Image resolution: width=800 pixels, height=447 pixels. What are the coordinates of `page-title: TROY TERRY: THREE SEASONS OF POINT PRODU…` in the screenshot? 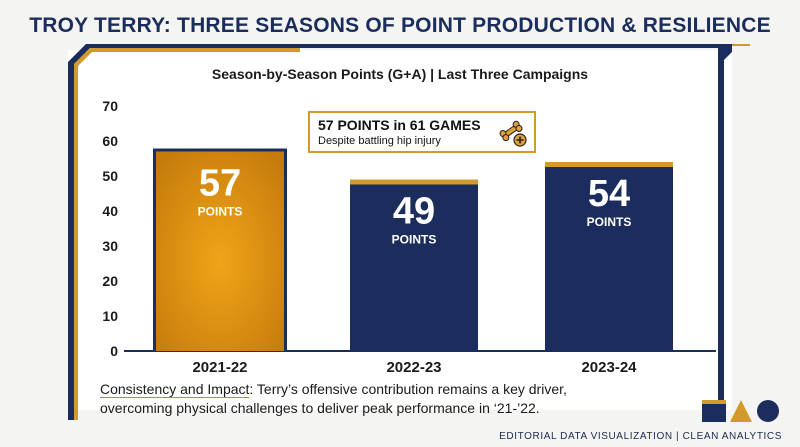 It's located at (400, 25).